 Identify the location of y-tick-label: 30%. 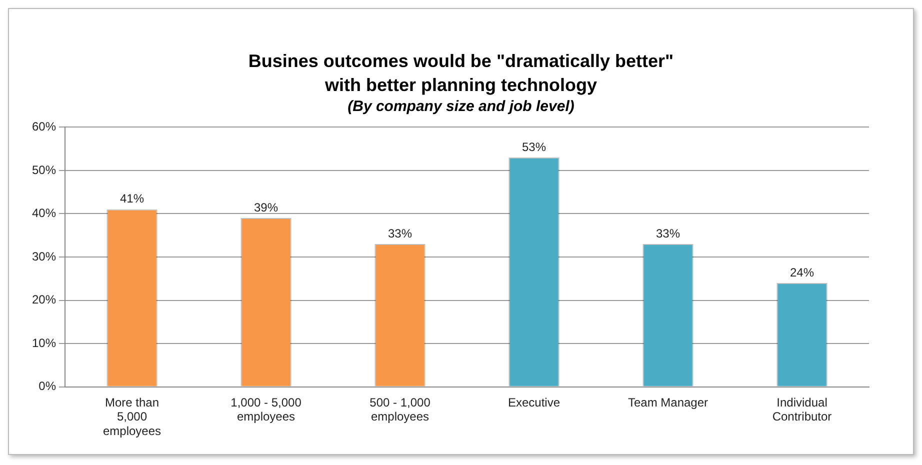
(44, 256).